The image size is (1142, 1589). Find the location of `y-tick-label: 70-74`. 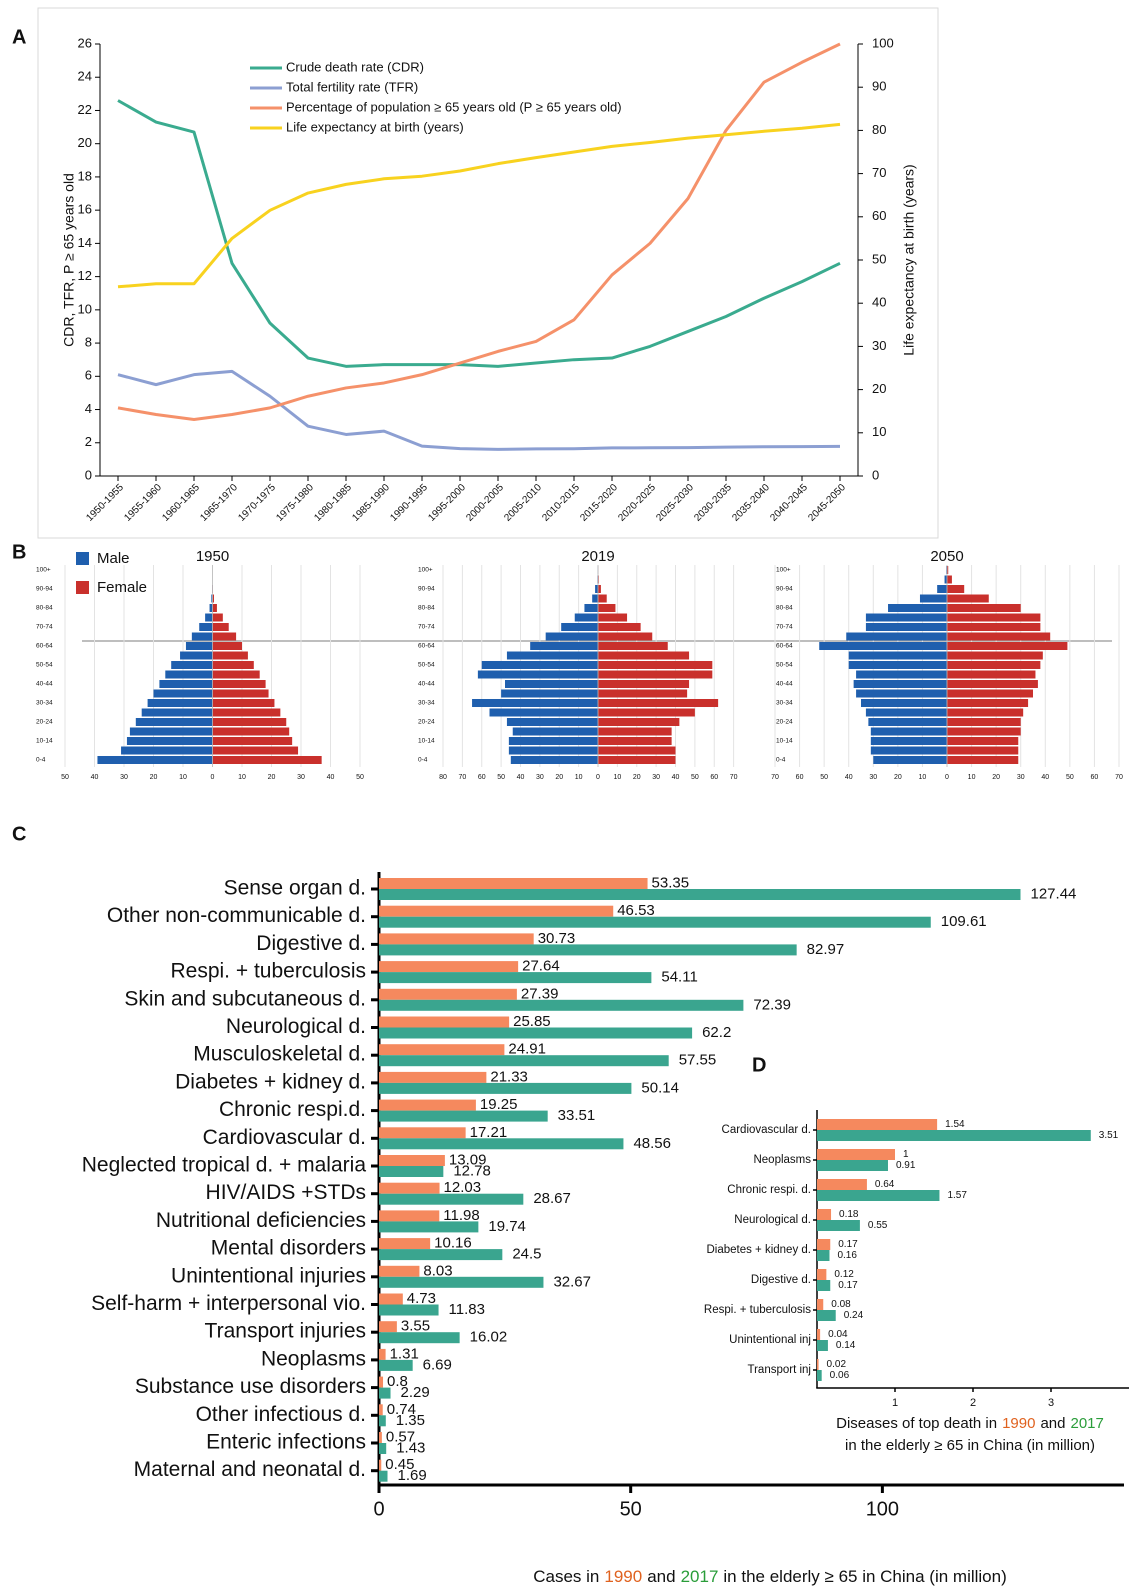

y-tick-label: 70-74 is located at coordinates (426, 627).